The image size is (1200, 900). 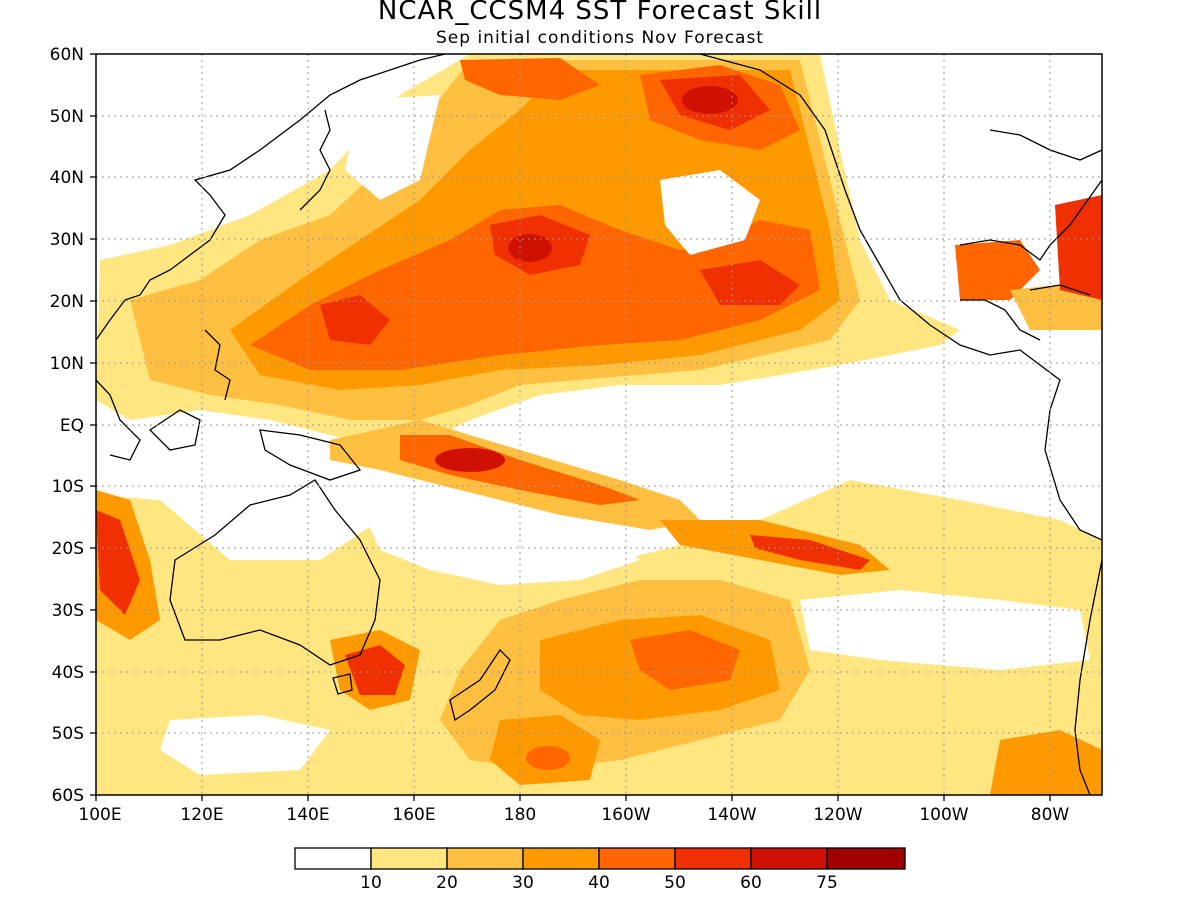 What do you see at coordinates (500, 540) in the screenshot?
I see `skill-gap-south-central` at bounding box center [500, 540].